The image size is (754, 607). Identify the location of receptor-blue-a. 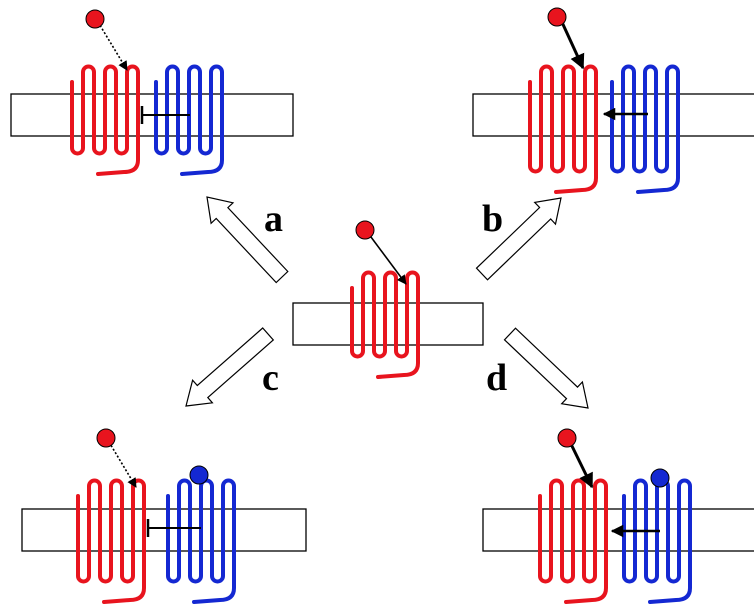
(189, 120).